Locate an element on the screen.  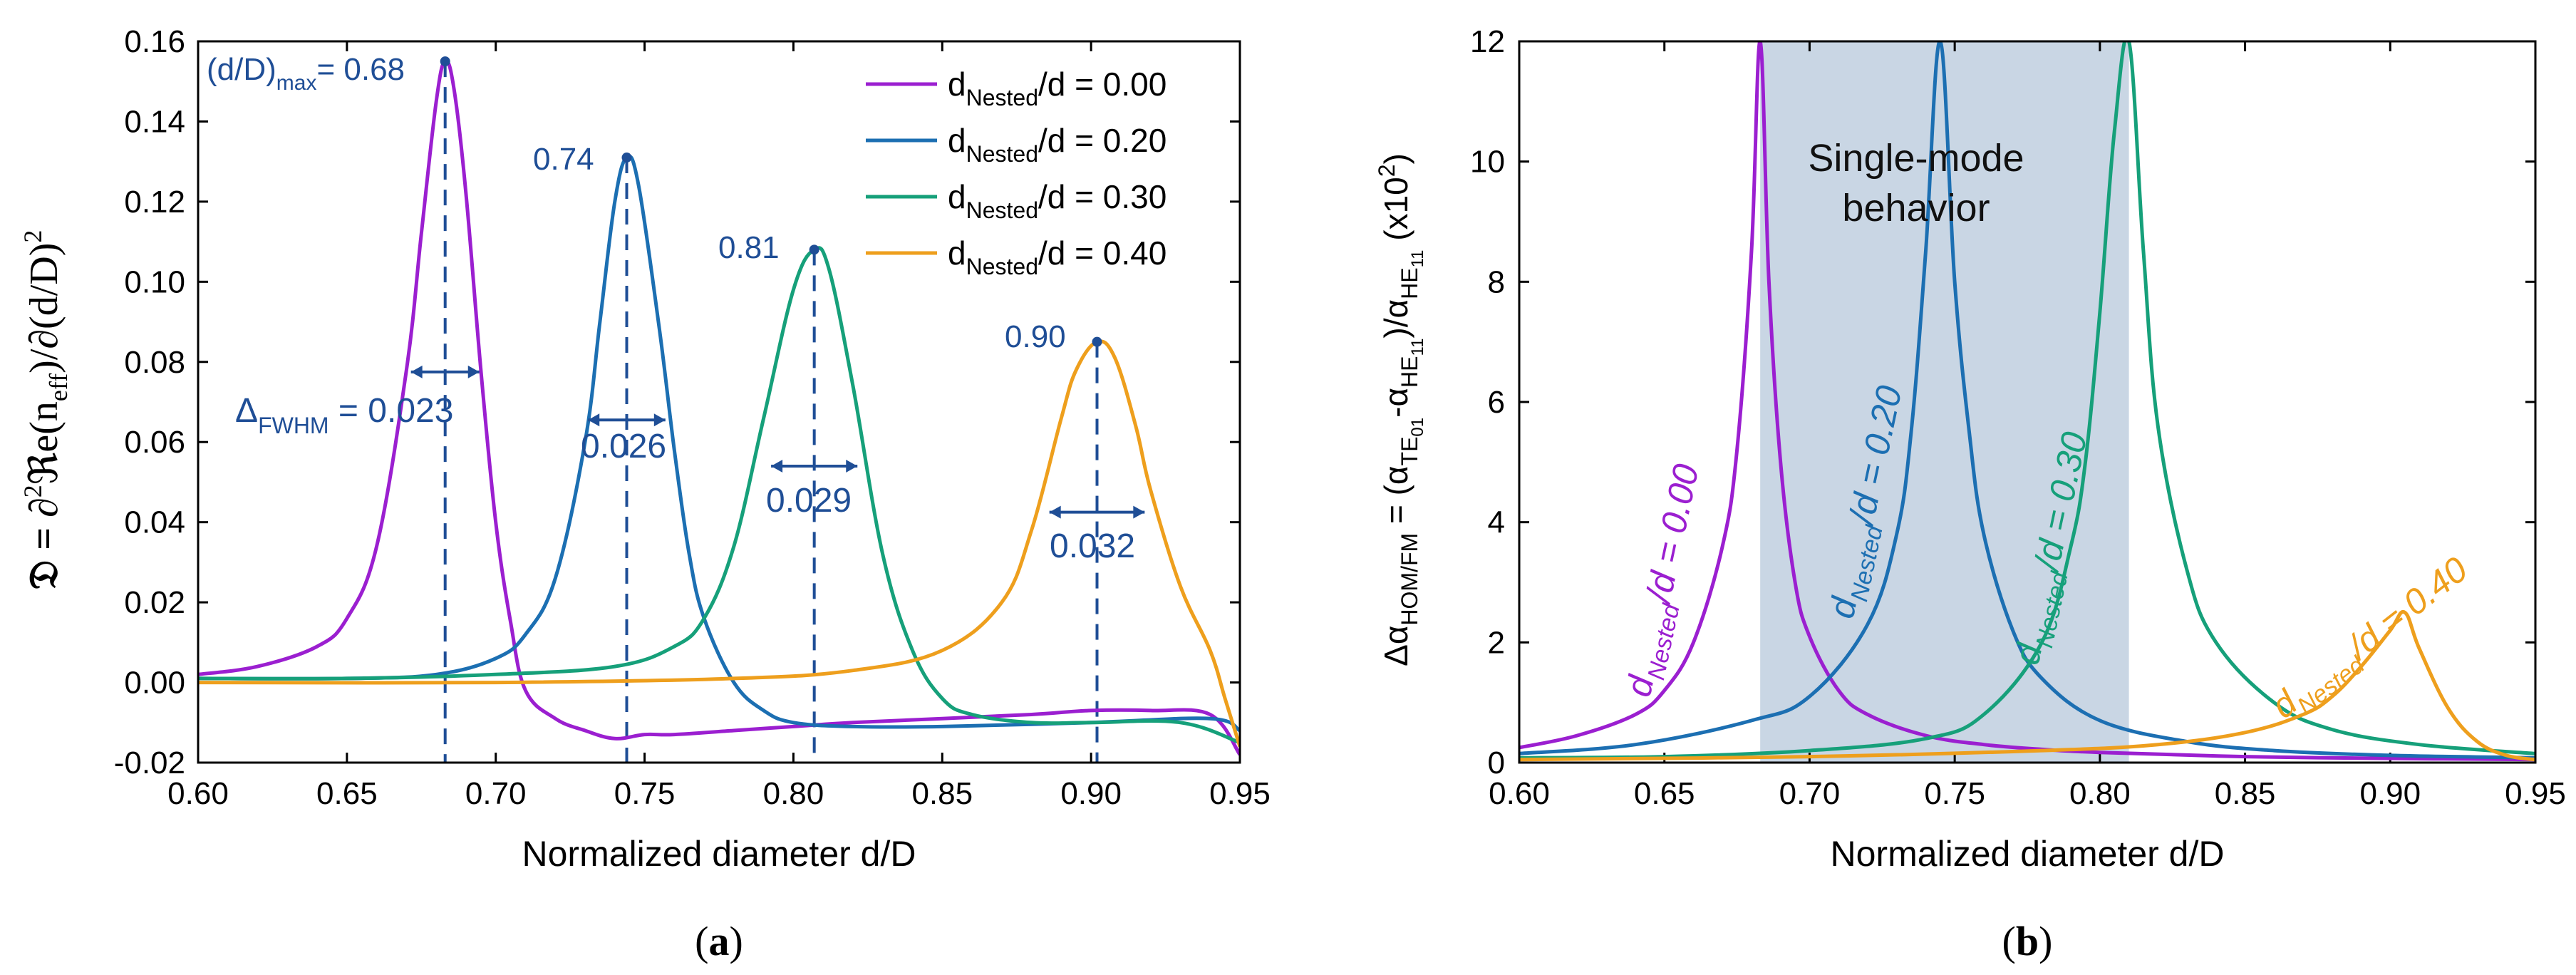
single-mode-region is located at coordinates (1945, 402).